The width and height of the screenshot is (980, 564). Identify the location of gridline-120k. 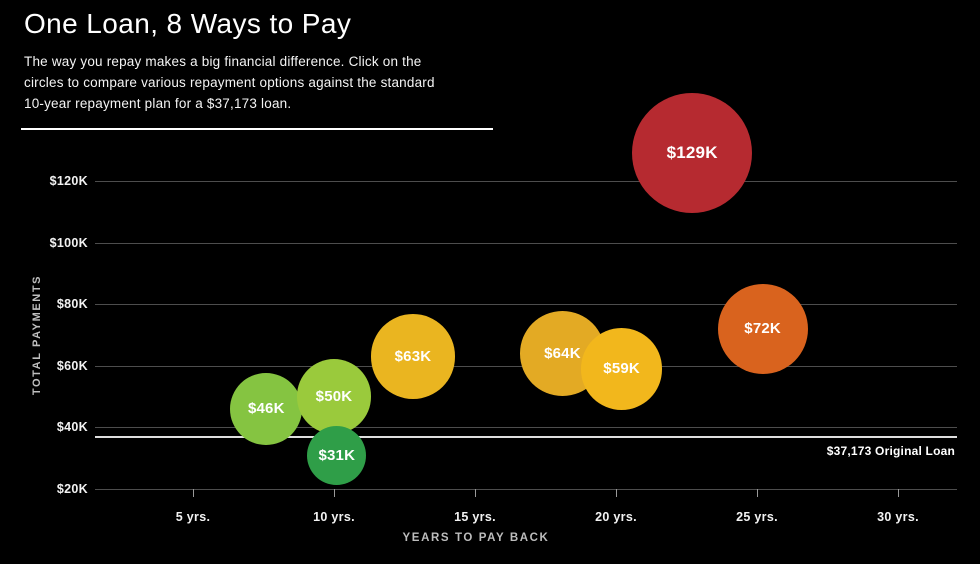
(526, 181).